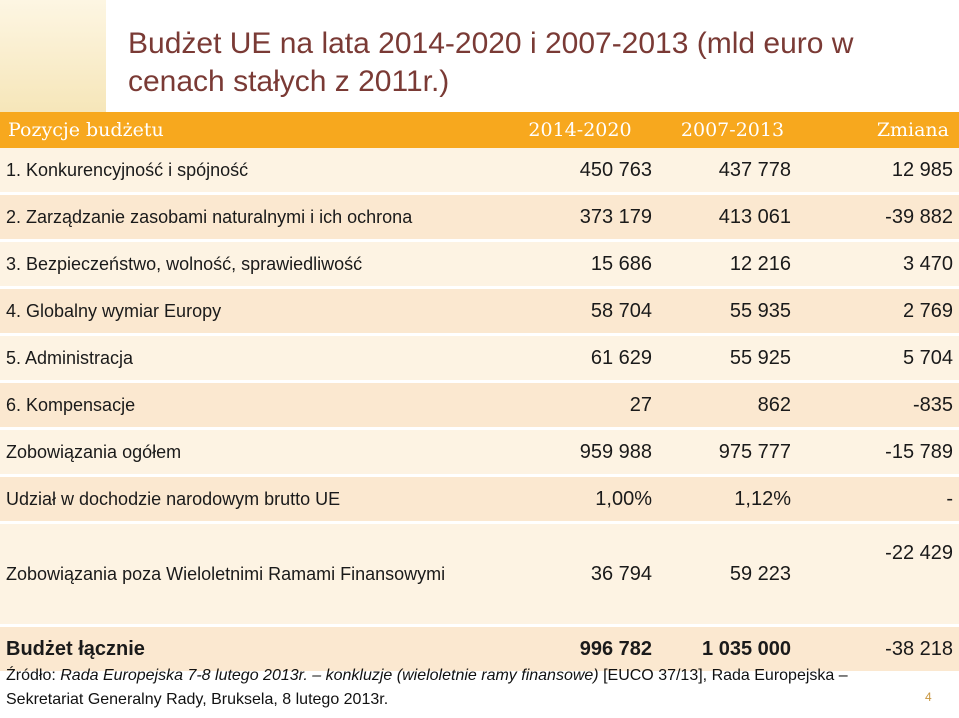  I want to click on row-label: Zobowiązania ogółem, so click(250, 452).